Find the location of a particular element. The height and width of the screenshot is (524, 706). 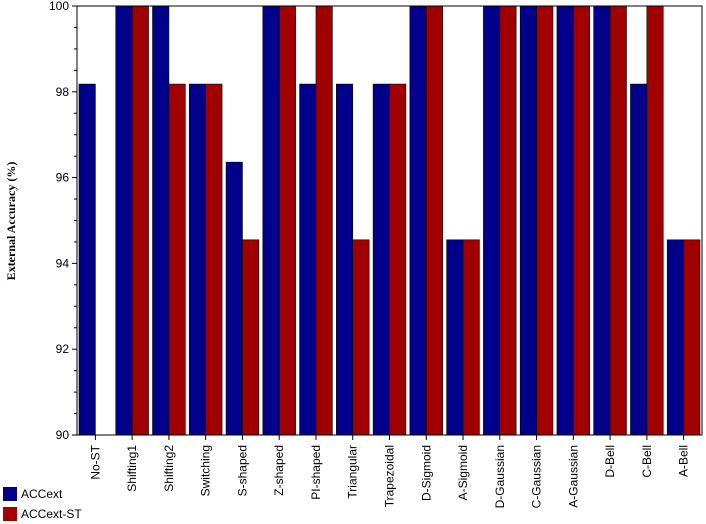

bar-accext-st-d-bell is located at coordinates (618, 220).